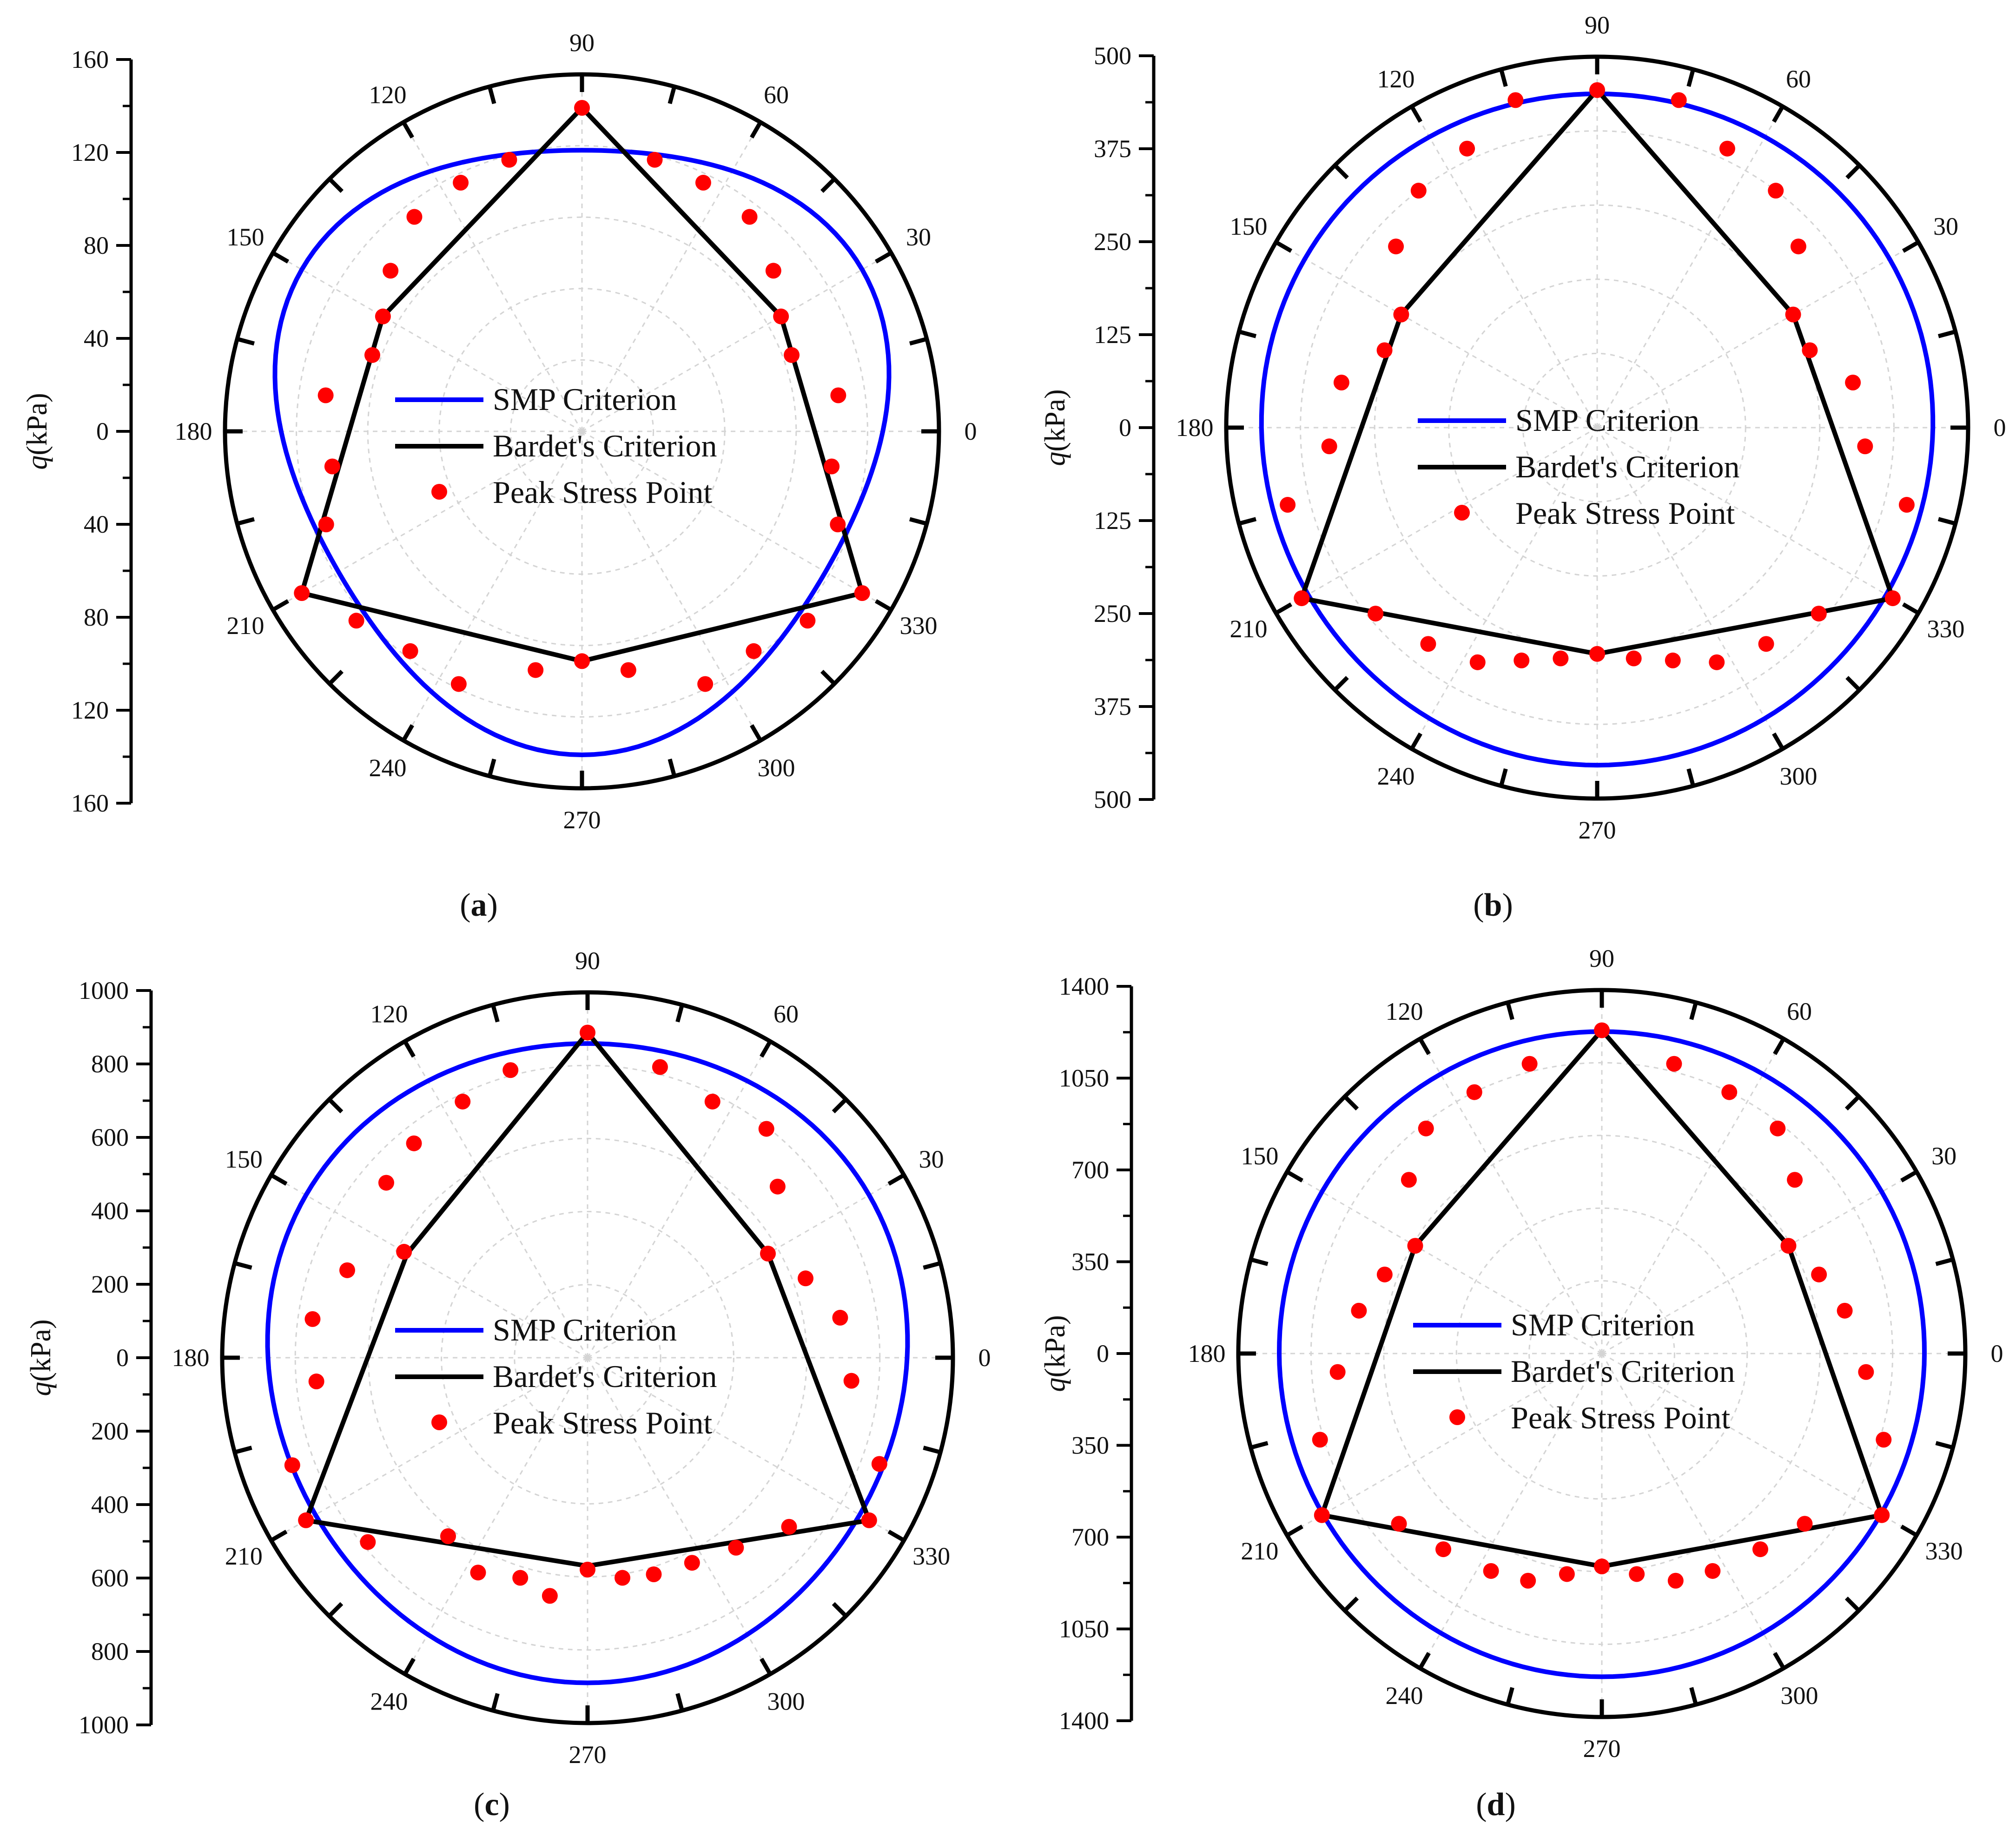 Image resolution: width=2016 pixels, height=1836 pixels. I want to click on y-tick-label: 200, so click(110, 1431).